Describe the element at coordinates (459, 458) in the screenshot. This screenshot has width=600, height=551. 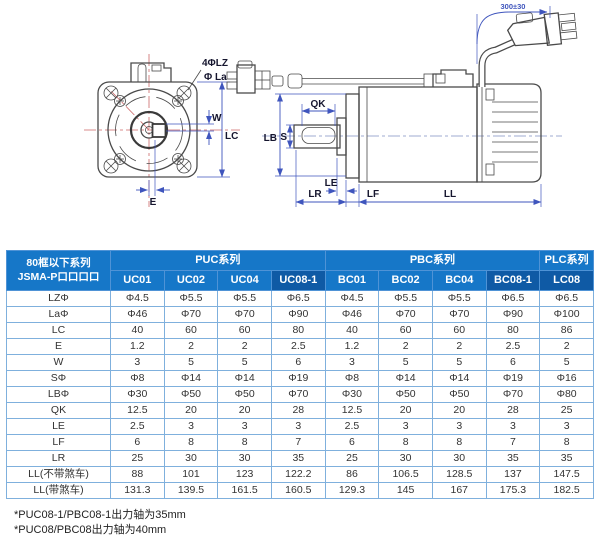
I see `spec-cell: 30` at that location.